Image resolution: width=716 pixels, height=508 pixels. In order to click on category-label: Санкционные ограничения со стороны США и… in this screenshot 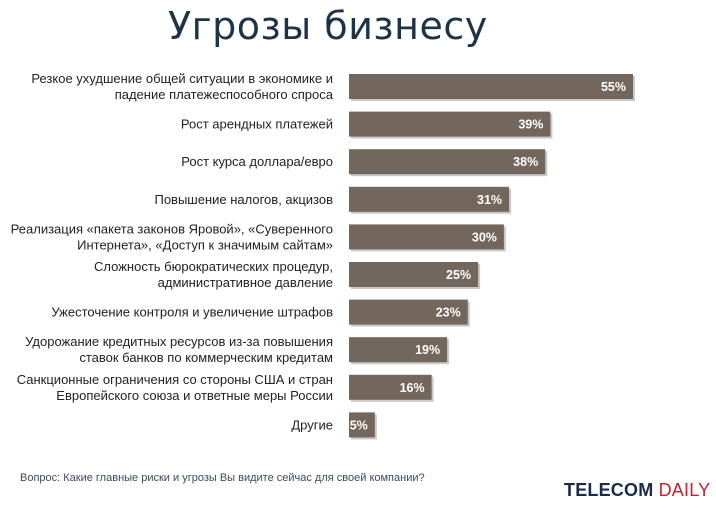, I will do `click(175, 387)`.